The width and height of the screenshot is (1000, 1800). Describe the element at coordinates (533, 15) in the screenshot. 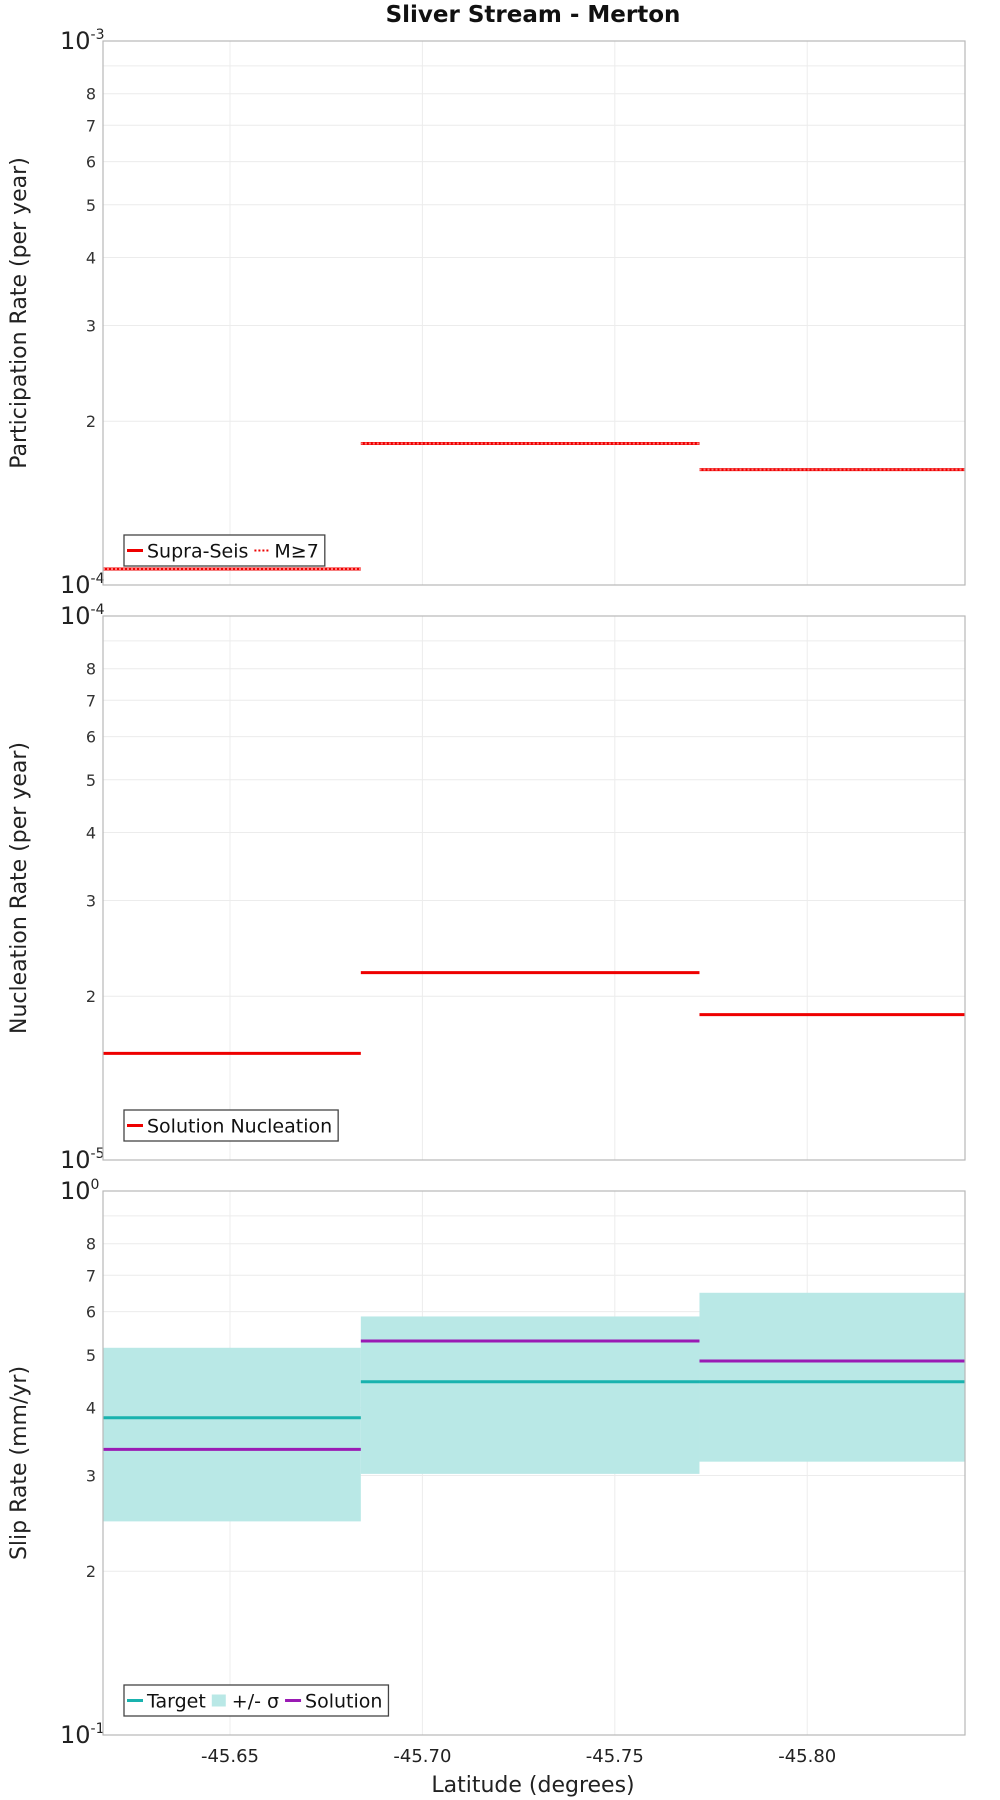

I see `chart-title: Sliver Stream - Merton` at that location.